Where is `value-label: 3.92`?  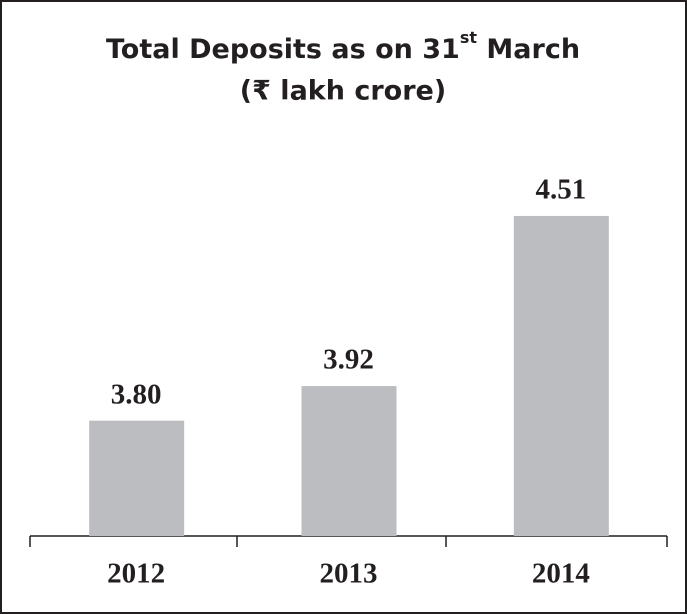
value-label: 3.92 is located at coordinates (348, 360).